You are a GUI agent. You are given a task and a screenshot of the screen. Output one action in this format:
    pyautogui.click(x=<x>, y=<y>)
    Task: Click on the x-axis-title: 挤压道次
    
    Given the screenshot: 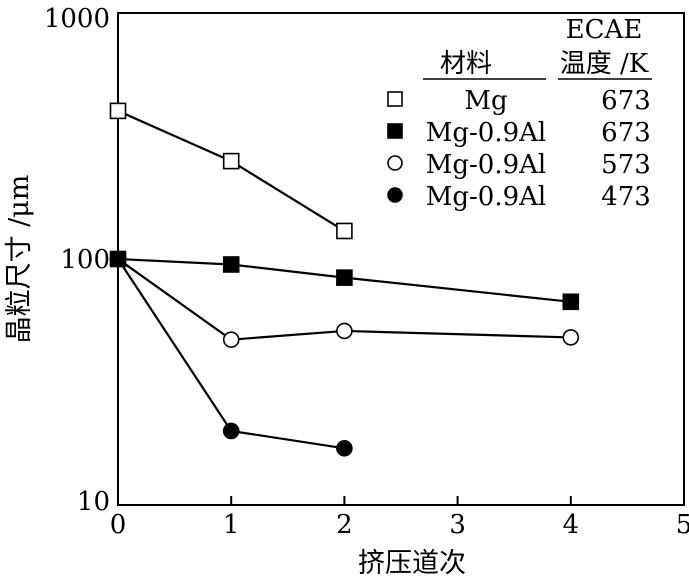 What is the action you would take?
    pyautogui.click(x=412, y=563)
    